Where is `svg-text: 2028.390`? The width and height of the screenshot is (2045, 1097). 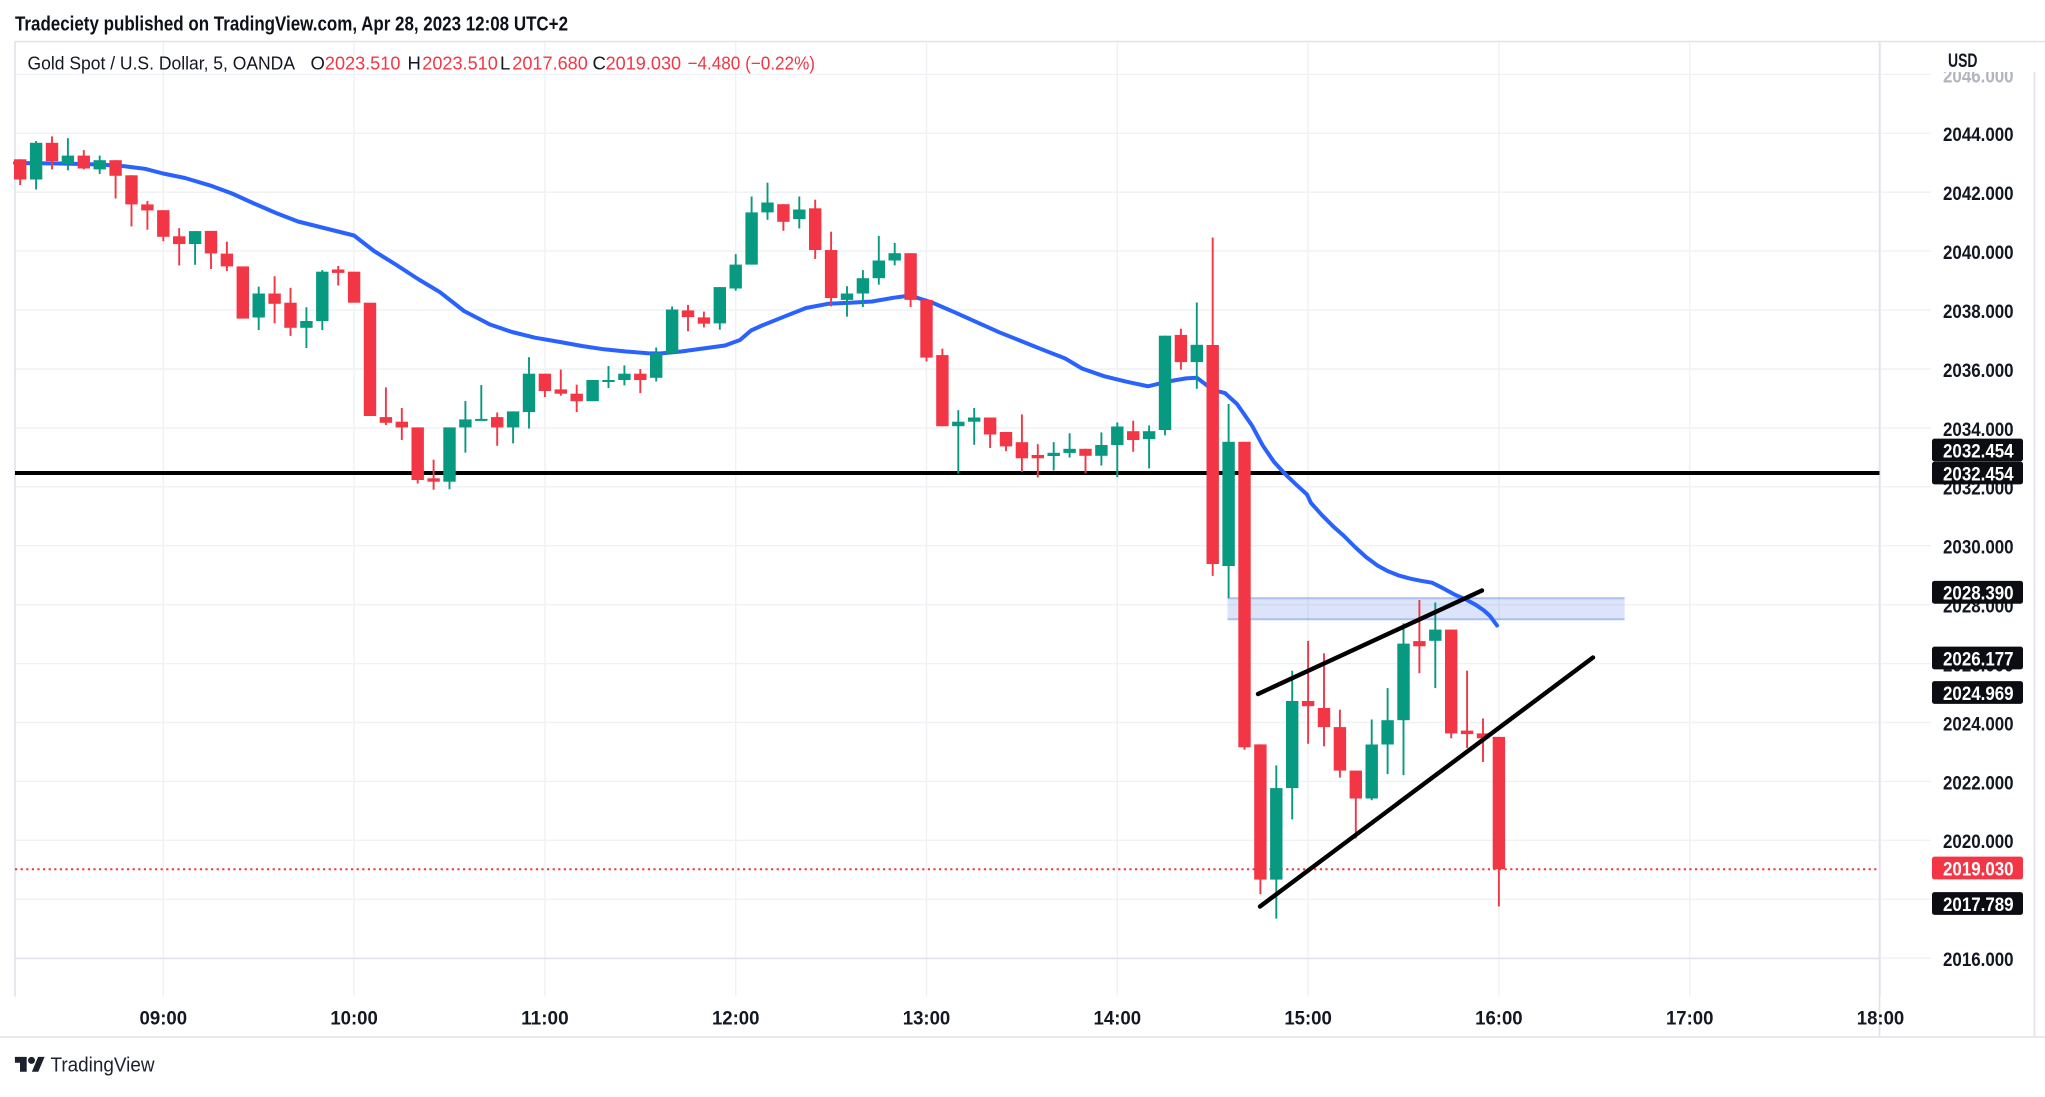 svg-text: 2028.390 is located at coordinates (1978, 594).